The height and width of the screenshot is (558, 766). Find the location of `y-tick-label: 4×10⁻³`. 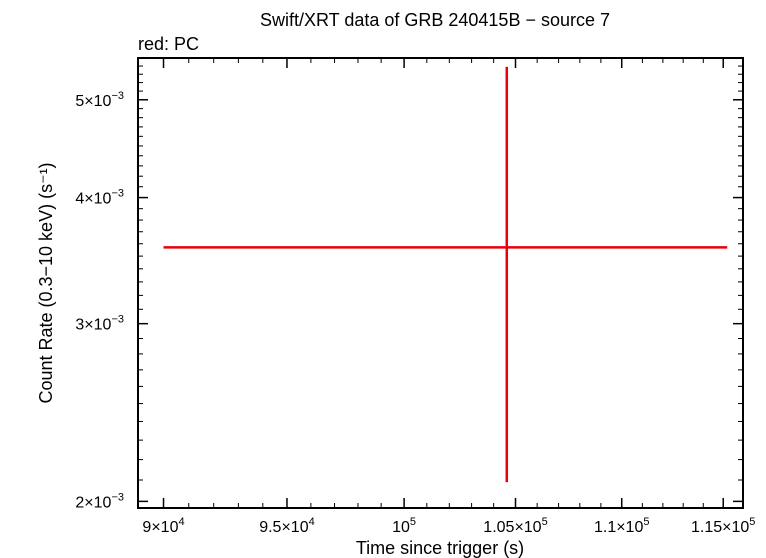

y-tick-label: 4×10⁻³ is located at coordinates (99, 198).